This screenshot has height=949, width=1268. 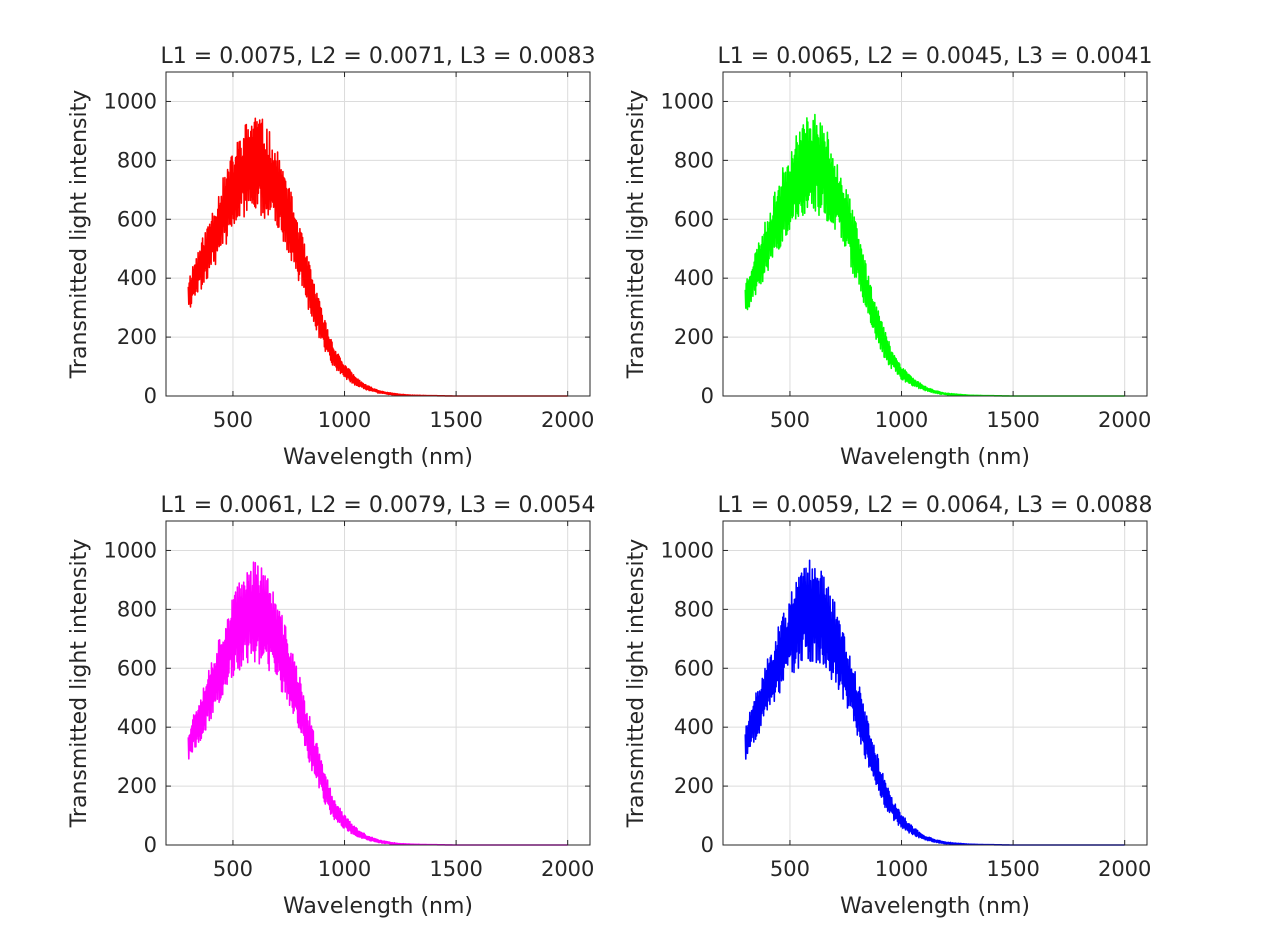 I want to click on subplot-title: L1 = 0.0059, L2 = 0.0064, L3 = 0.0088, so click(x=935, y=505).